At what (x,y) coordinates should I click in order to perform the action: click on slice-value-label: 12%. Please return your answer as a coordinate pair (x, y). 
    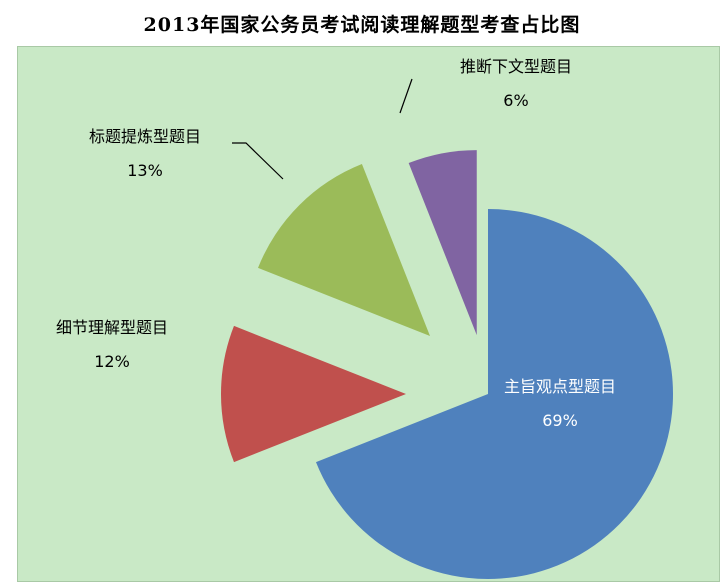
    Looking at the image, I should click on (112, 361).